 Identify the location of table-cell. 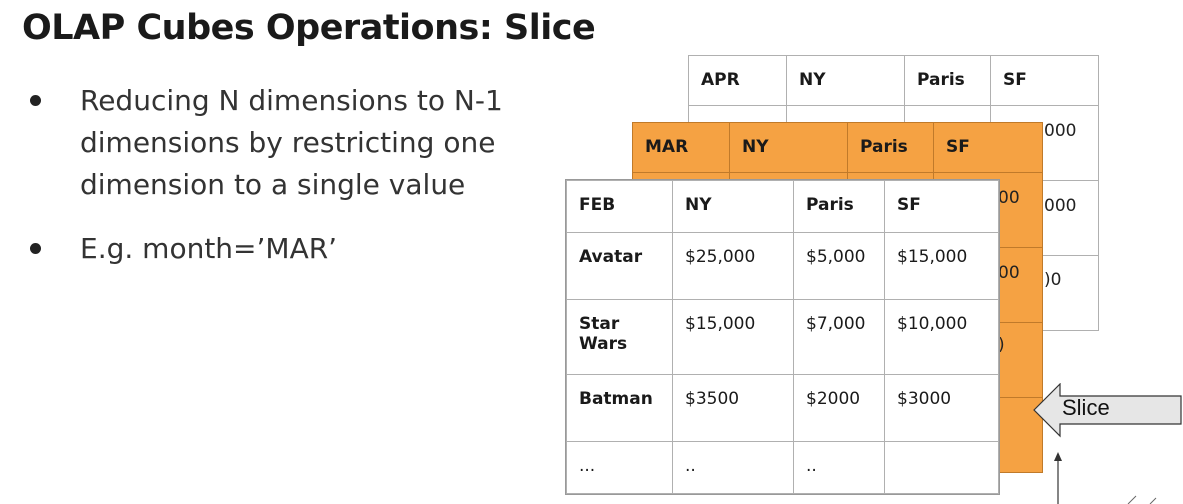
(941, 467).